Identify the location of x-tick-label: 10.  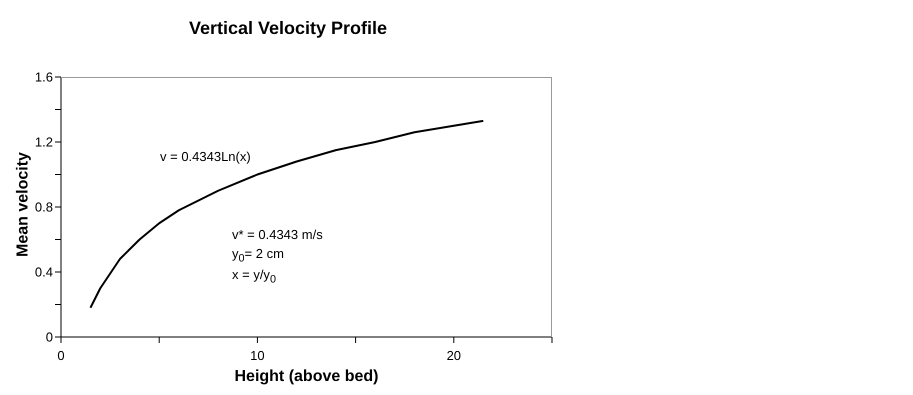
(257, 356).